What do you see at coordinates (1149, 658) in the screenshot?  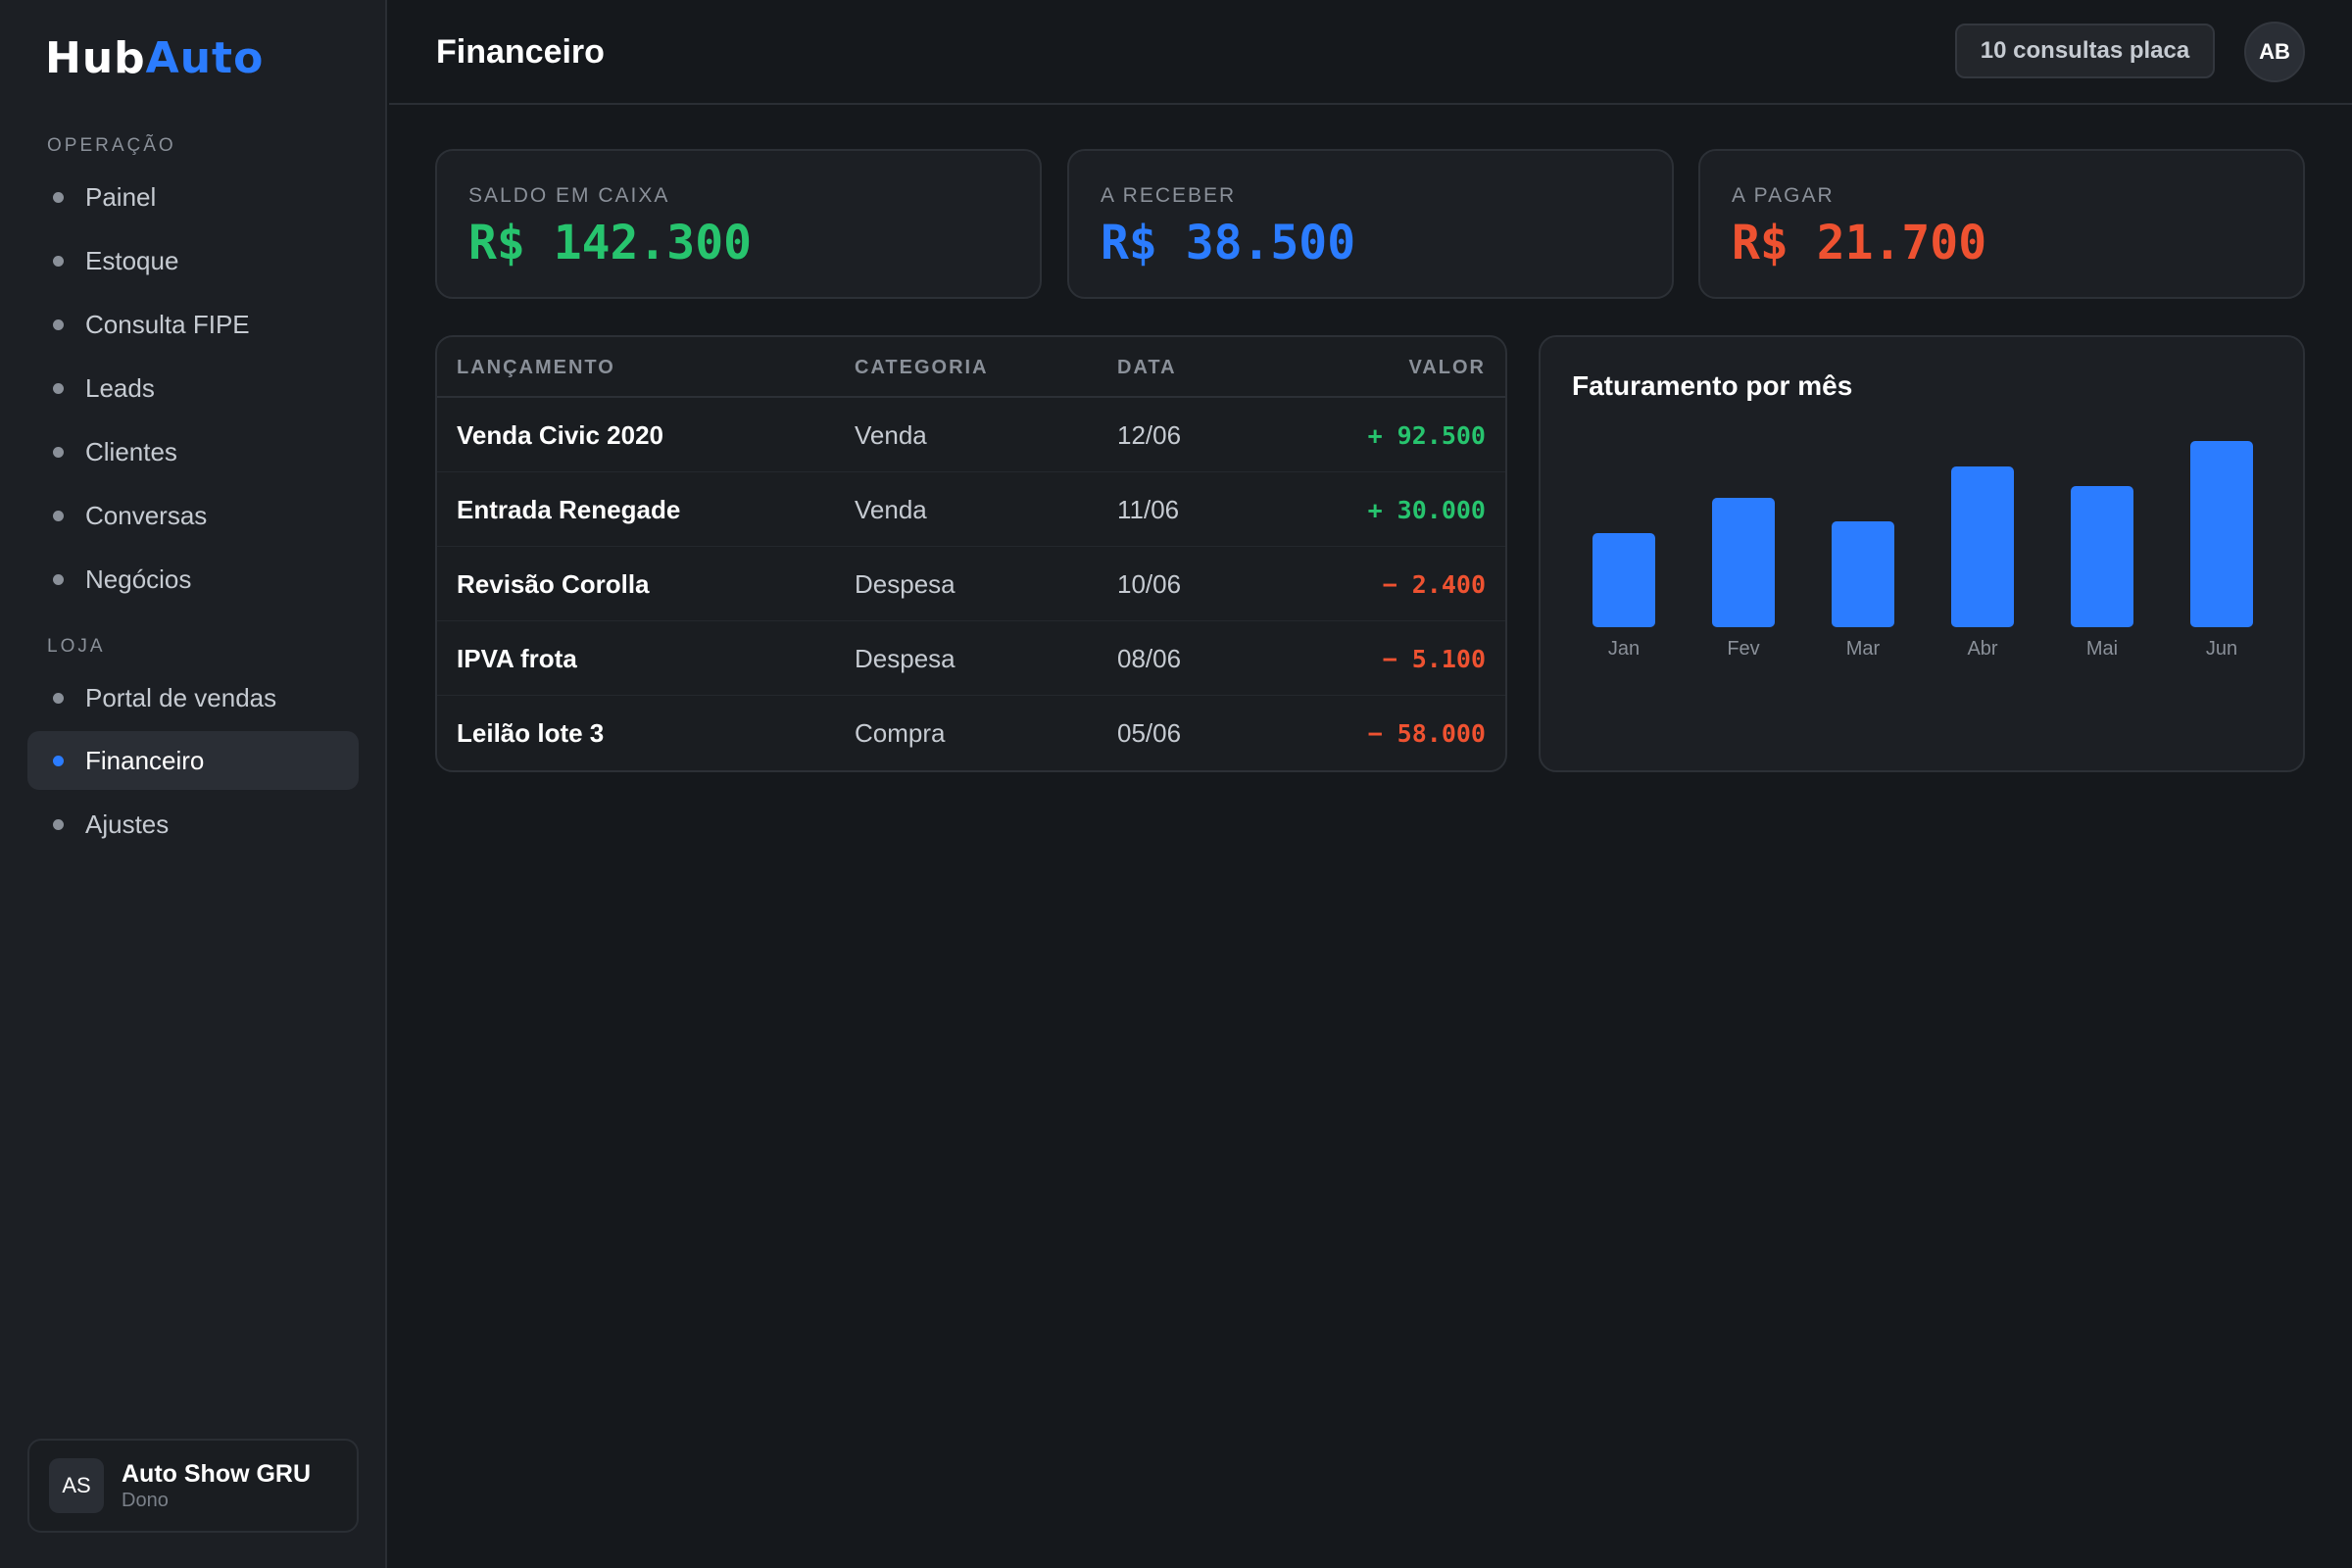 I see `cell-data: 08/06` at bounding box center [1149, 658].